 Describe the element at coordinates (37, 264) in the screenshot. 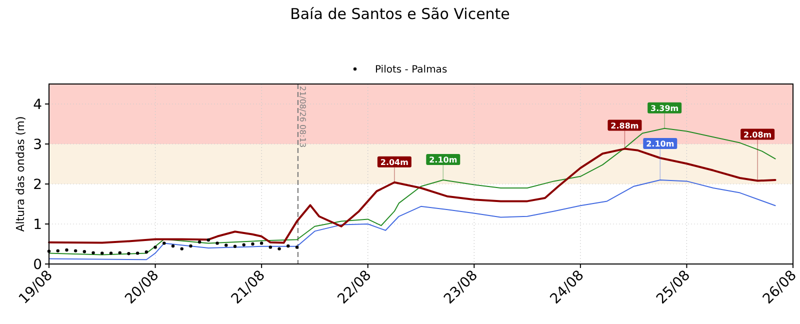

I see `y-tick-label: 0` at that location.